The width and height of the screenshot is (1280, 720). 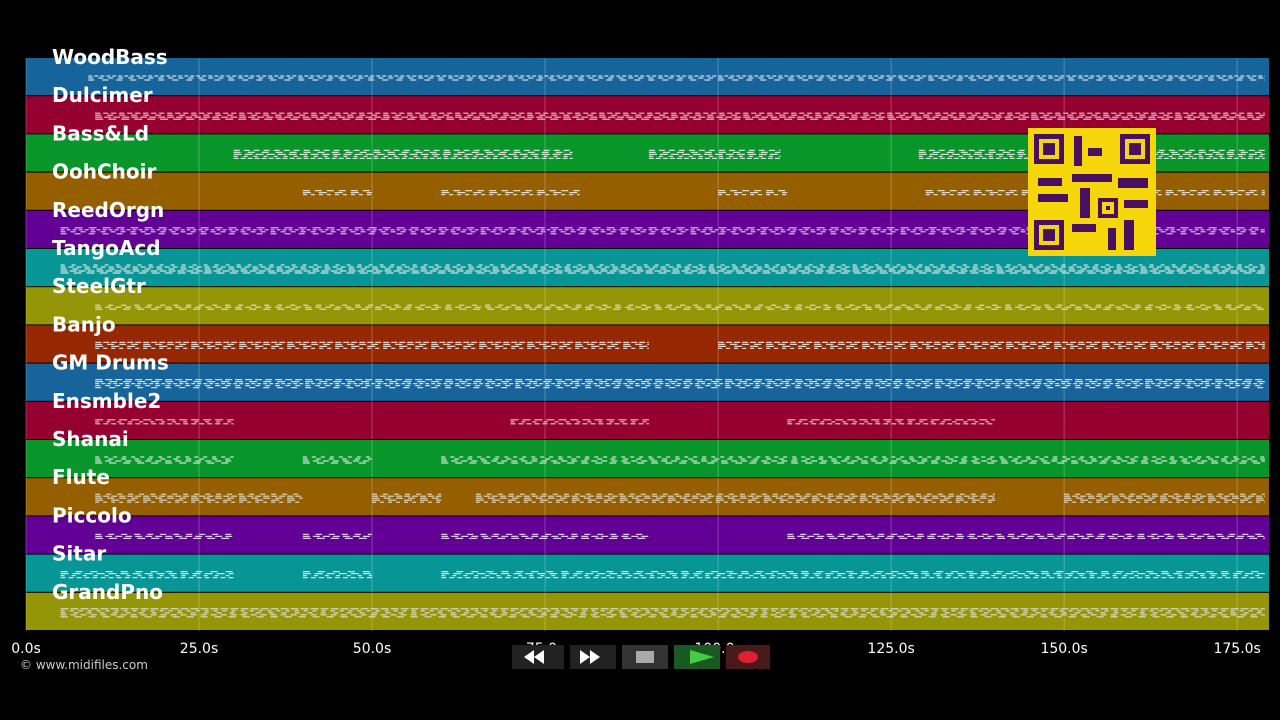 What do you see at coordinates (538, 657) in the screenshot?
I see `rewind-button` at bounding box center [538, 657].